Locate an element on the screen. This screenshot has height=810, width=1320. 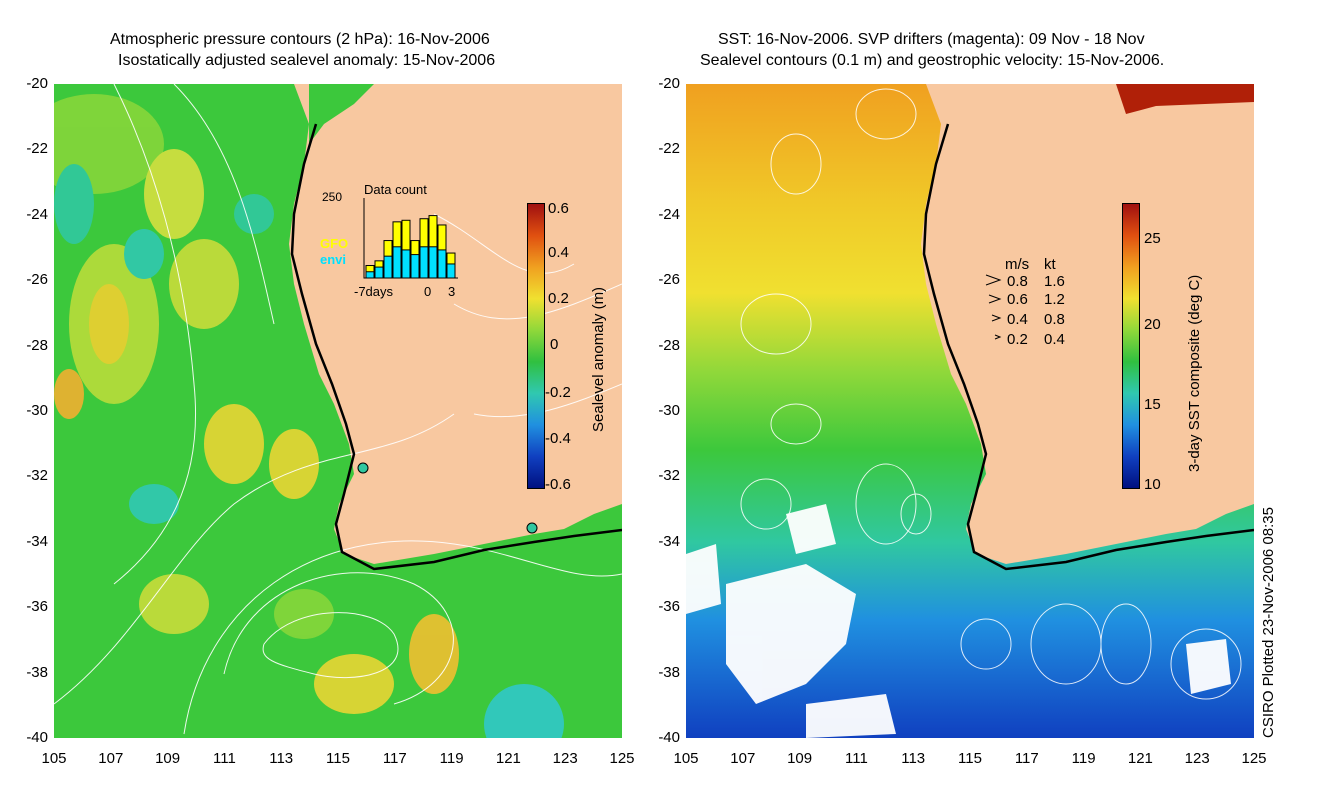
left-cbar-tick-1: 0.4 is located at coordinates (558, 252).